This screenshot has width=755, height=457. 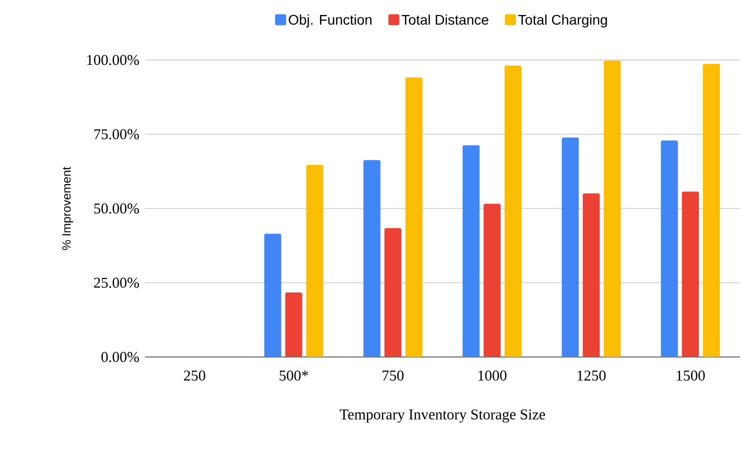 What do you see at coordinates (445, 19) in the screenshot?
I see `legend-label: Total Distance` at bounding box center [445, 19].